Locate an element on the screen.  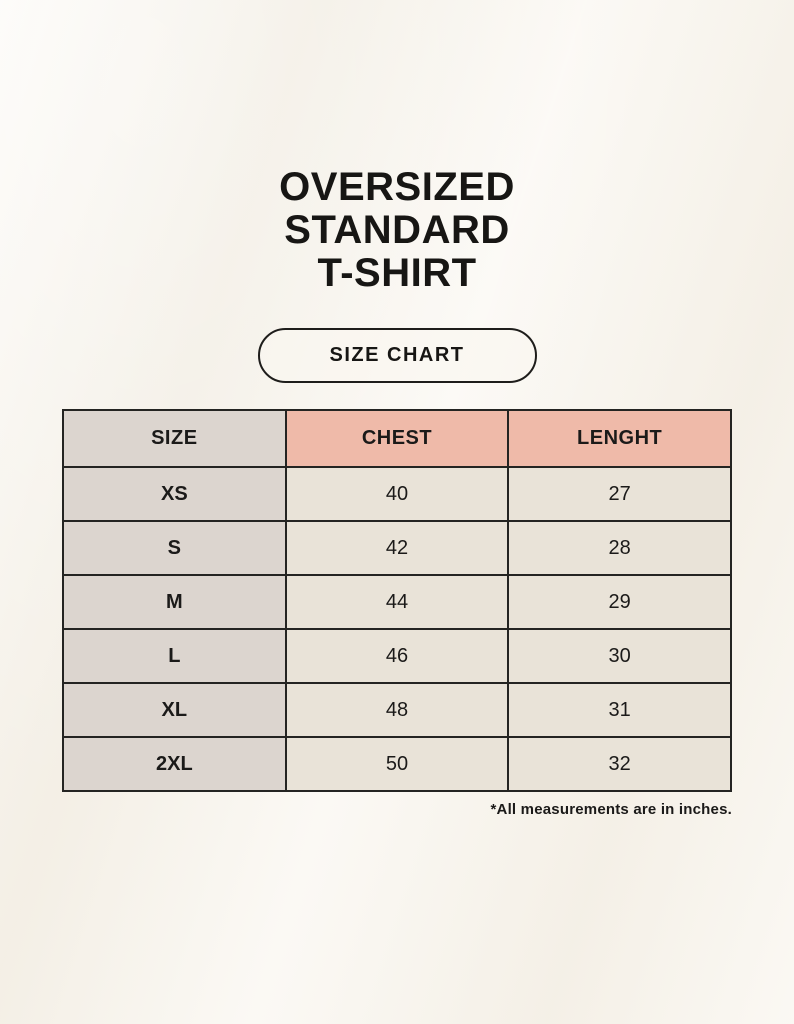
title-line-3: T-SHIRT is located at coordinates (397, 273).